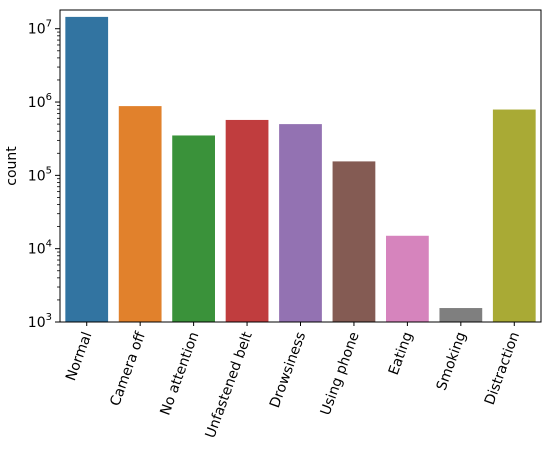 This screenshot has height=449, width=550. What do you see at coordinates (40, 101) in the screenshot?
I see `y-tick-label: 10⁶` at bounding box center [40, 101].